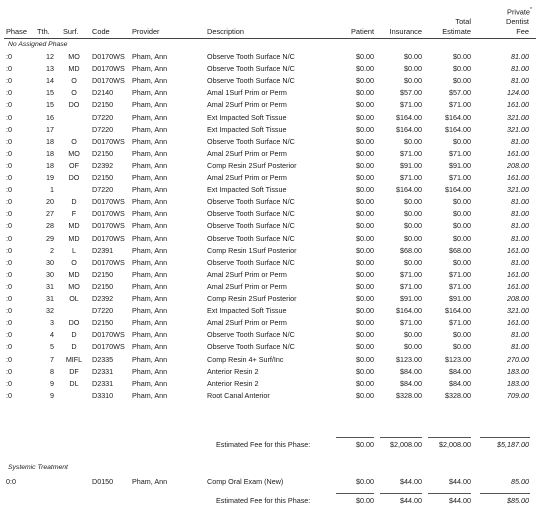 The width and height of the screenshot is (540, 517). I want to click on header-divider, so click(270, 38).